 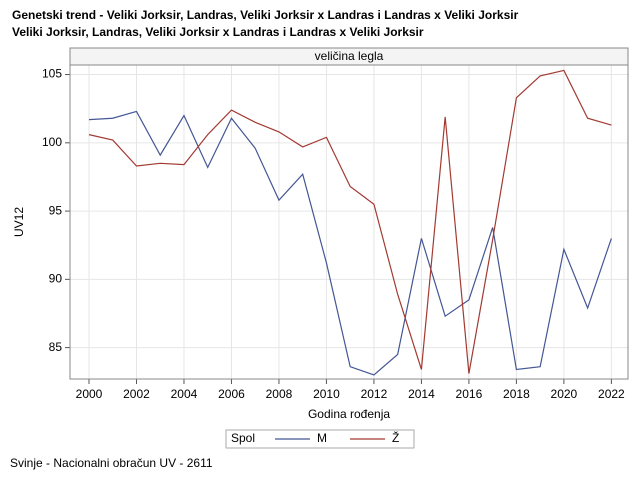 What do you see at coordinates (469, 394) in the screenshot?
I see `x-tick-label: 2016` at bounding box center [469, 394].